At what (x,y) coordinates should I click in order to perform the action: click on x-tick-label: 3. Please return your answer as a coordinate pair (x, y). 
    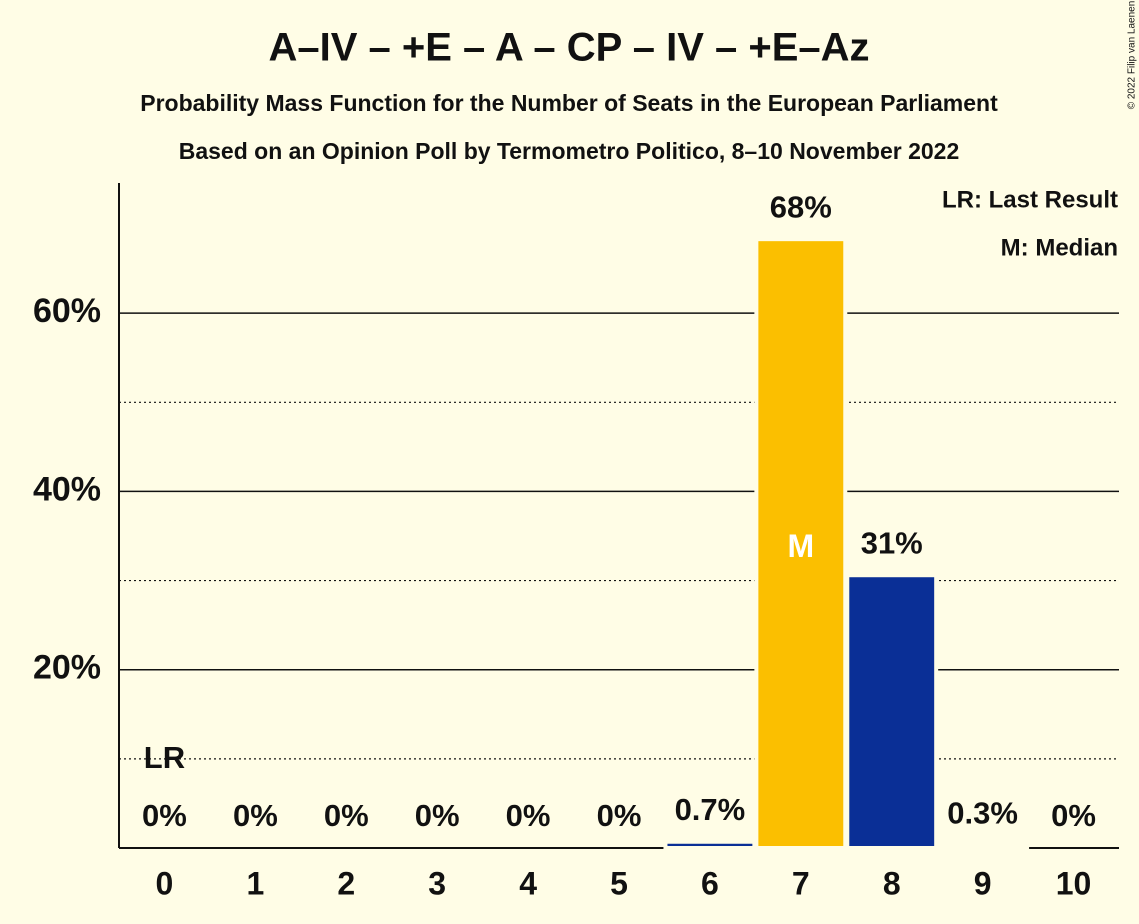
    Looking at the image, I should click on (437, 883).